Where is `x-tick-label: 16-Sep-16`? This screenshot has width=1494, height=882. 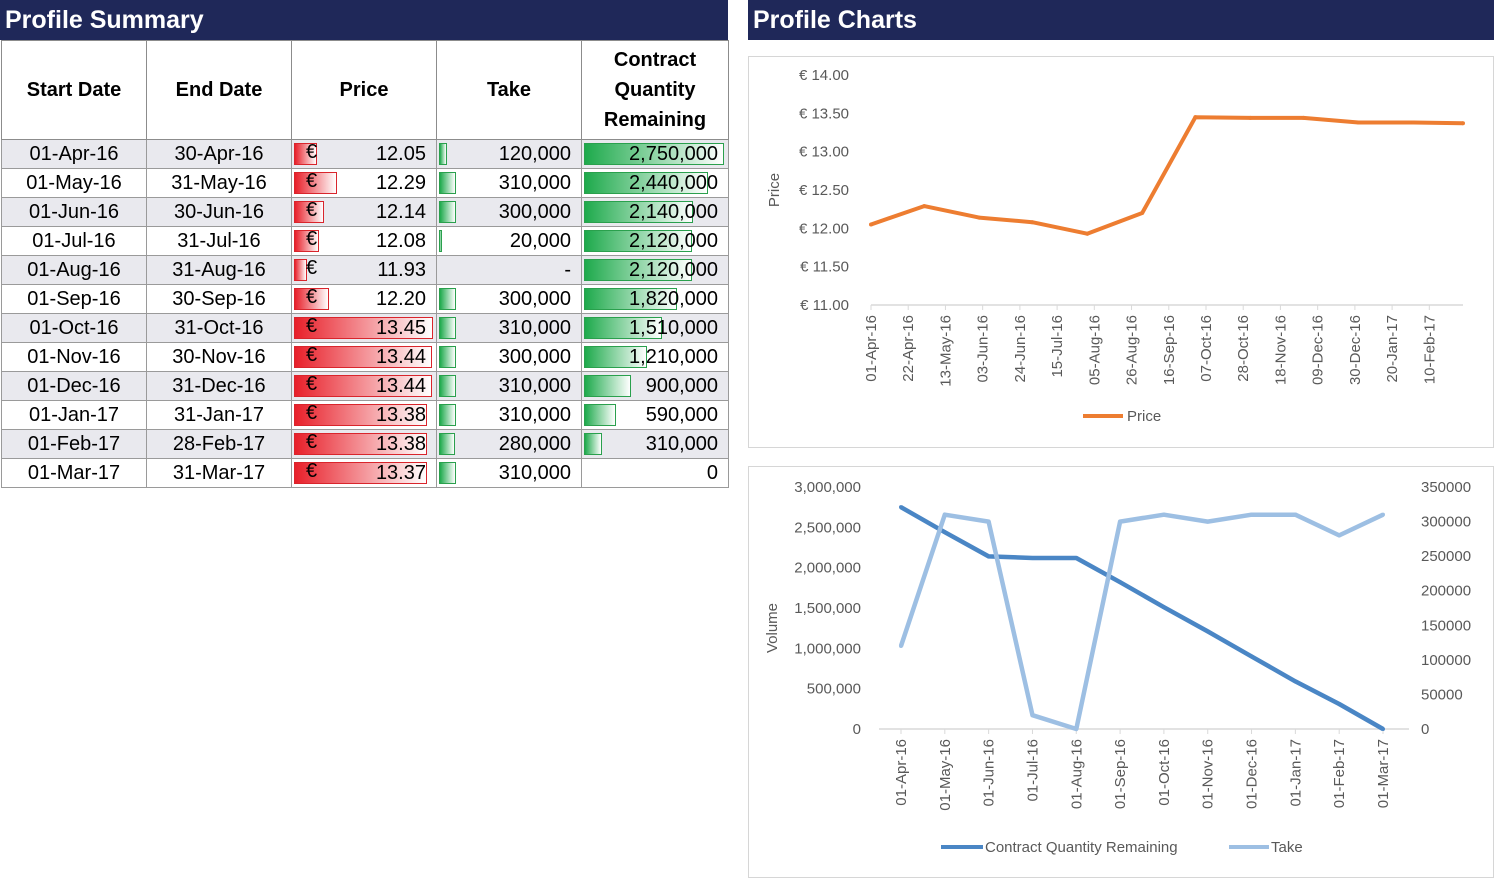 x-tick-label: 16-Sep-16 is located at coordinates (1169, 350).